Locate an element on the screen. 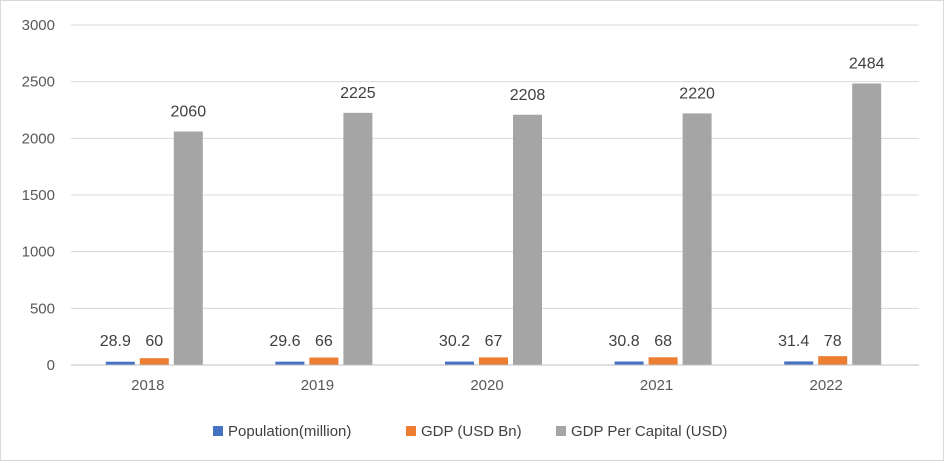 The height and width of the screenshot is (462, 944). data-label-2022-series-0: 31.4 is located at coordinates (793, 341).